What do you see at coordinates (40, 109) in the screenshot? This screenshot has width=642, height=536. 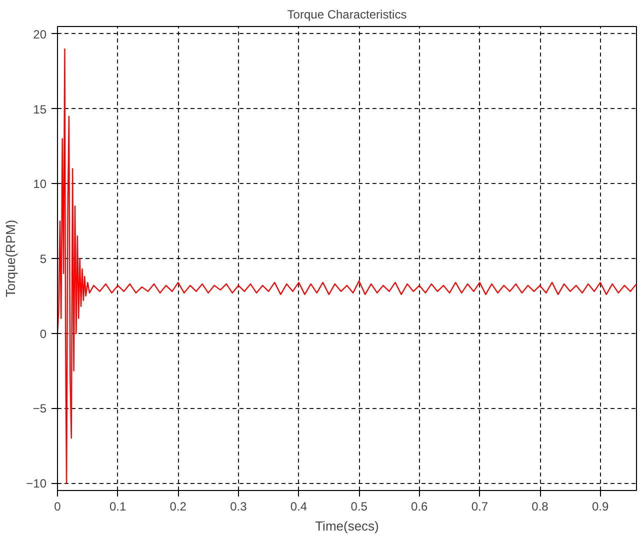 I see `y-tick-label: 15` at bounding box center [40, 109].